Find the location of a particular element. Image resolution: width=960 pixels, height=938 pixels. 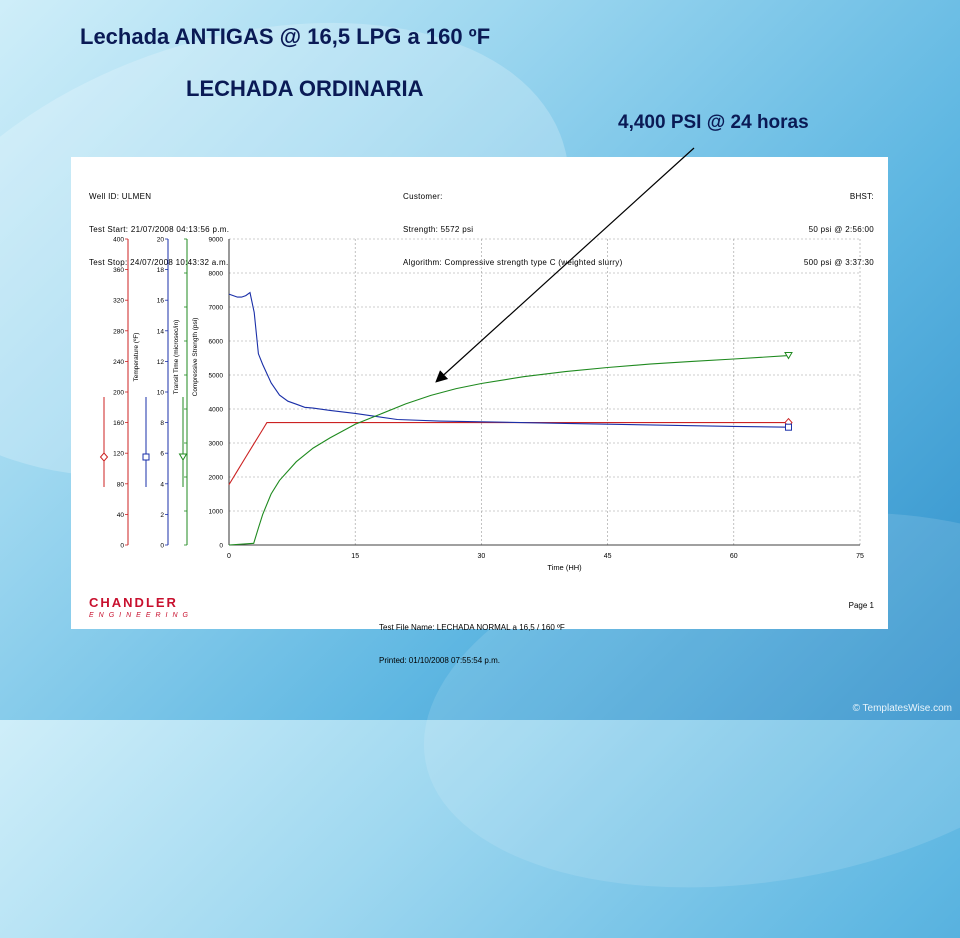

bhst: BHST: is located at coordinates (861, 196).